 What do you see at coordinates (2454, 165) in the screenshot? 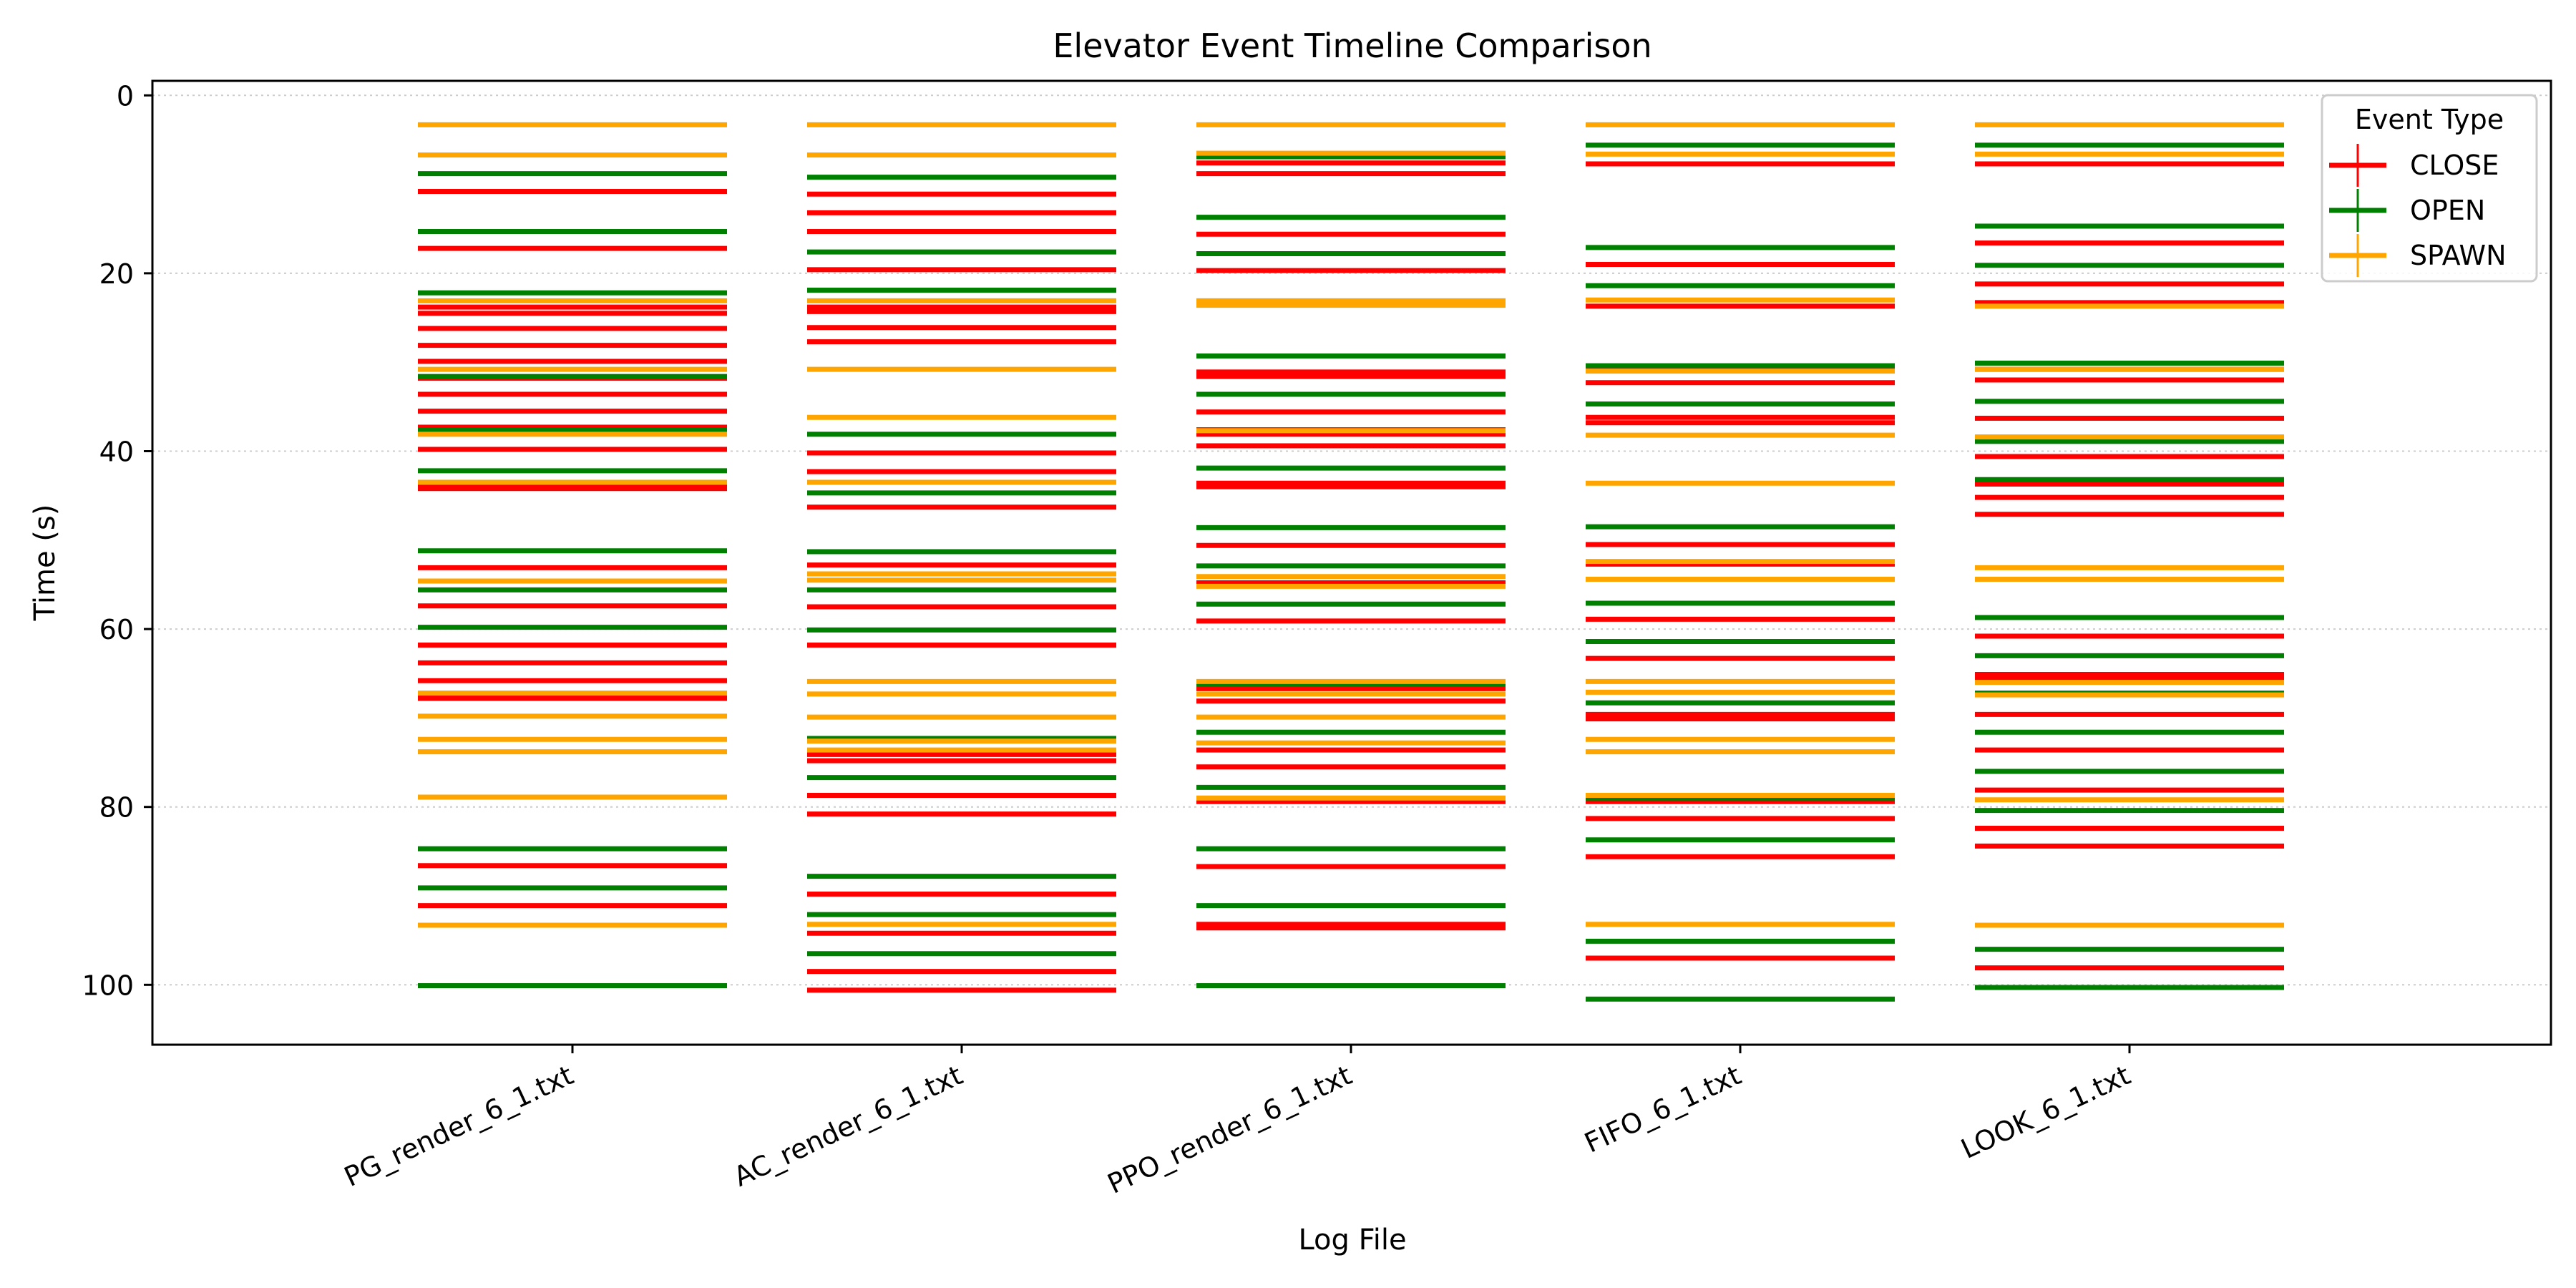
I see `legend-label-close: CLOSE` at bounding box center [2454, 165].